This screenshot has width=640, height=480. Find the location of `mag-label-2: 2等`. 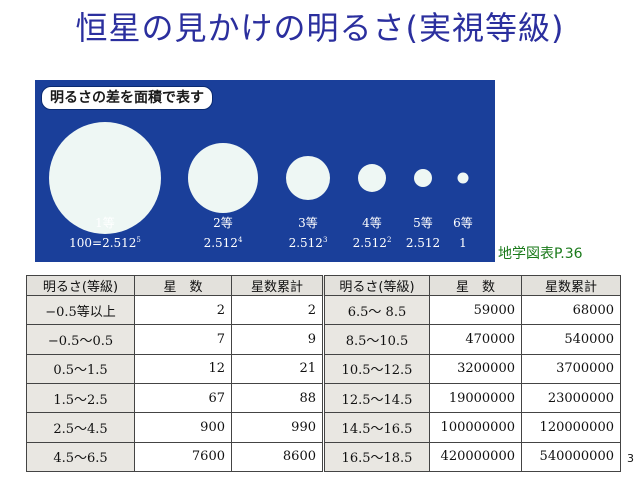

mag-label-2: 2等 is located at coordinates (223, 223).